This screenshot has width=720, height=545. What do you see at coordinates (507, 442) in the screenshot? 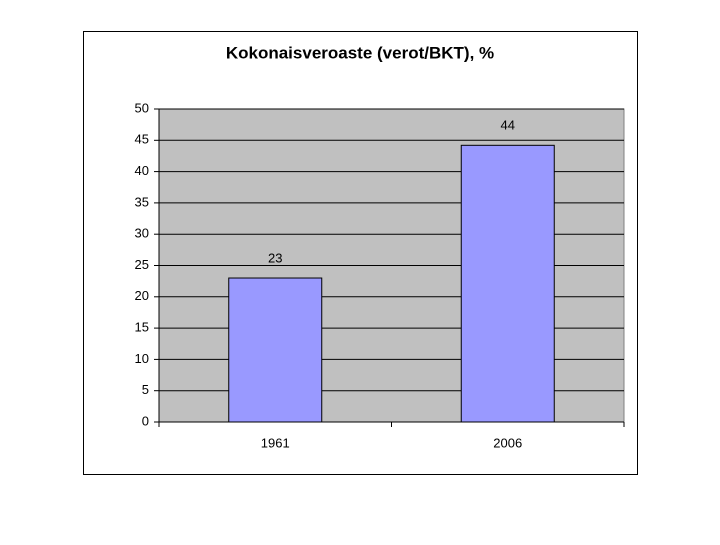
I see `x-tick-label: 2006` at bounding box center [507, 442].